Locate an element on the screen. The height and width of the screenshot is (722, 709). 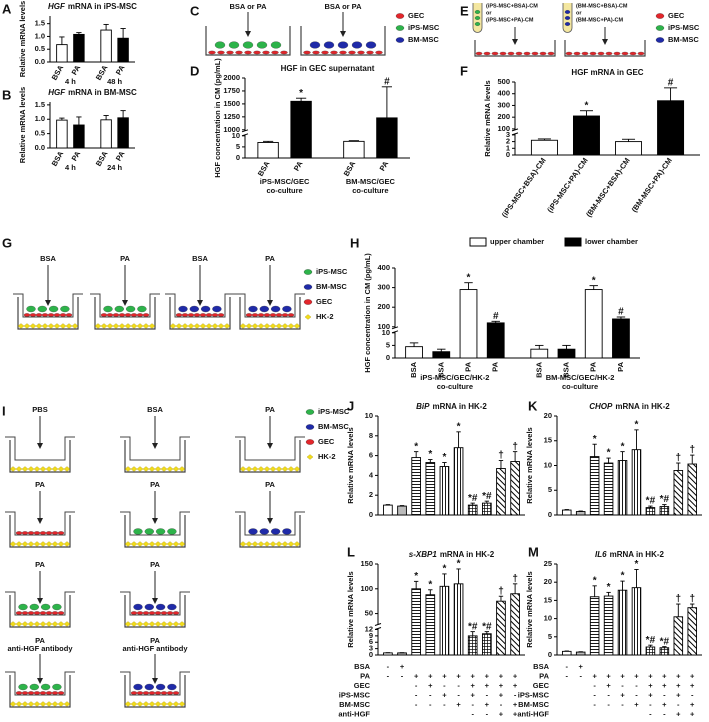
title-gene: HGF is located at coordinates (57, 6).